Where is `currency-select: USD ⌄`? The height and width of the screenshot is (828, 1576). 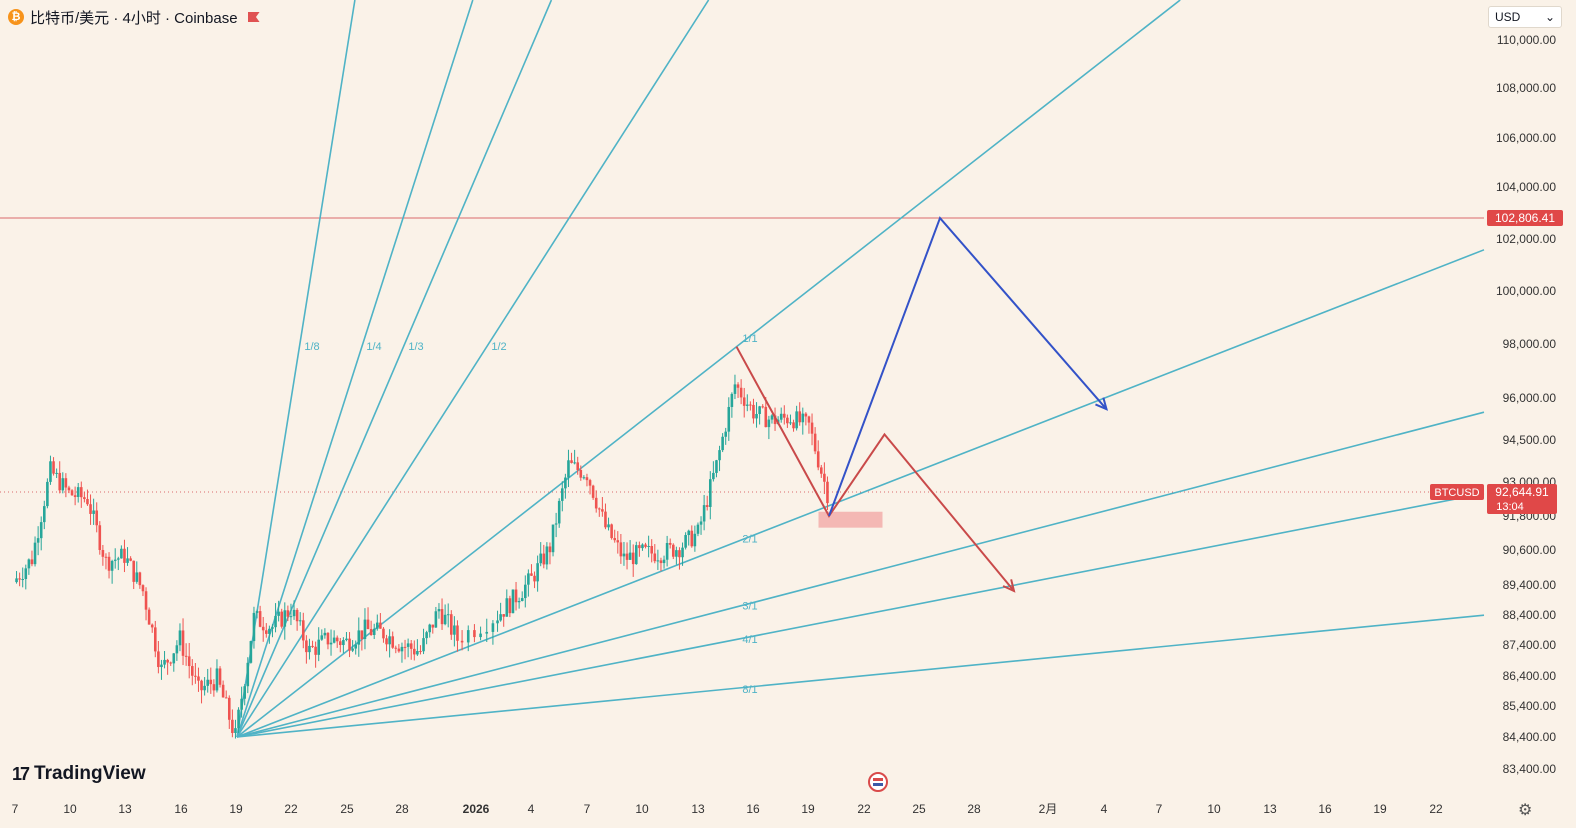
currency-select: USD ⌄ is located at coordinates (1525, 17).